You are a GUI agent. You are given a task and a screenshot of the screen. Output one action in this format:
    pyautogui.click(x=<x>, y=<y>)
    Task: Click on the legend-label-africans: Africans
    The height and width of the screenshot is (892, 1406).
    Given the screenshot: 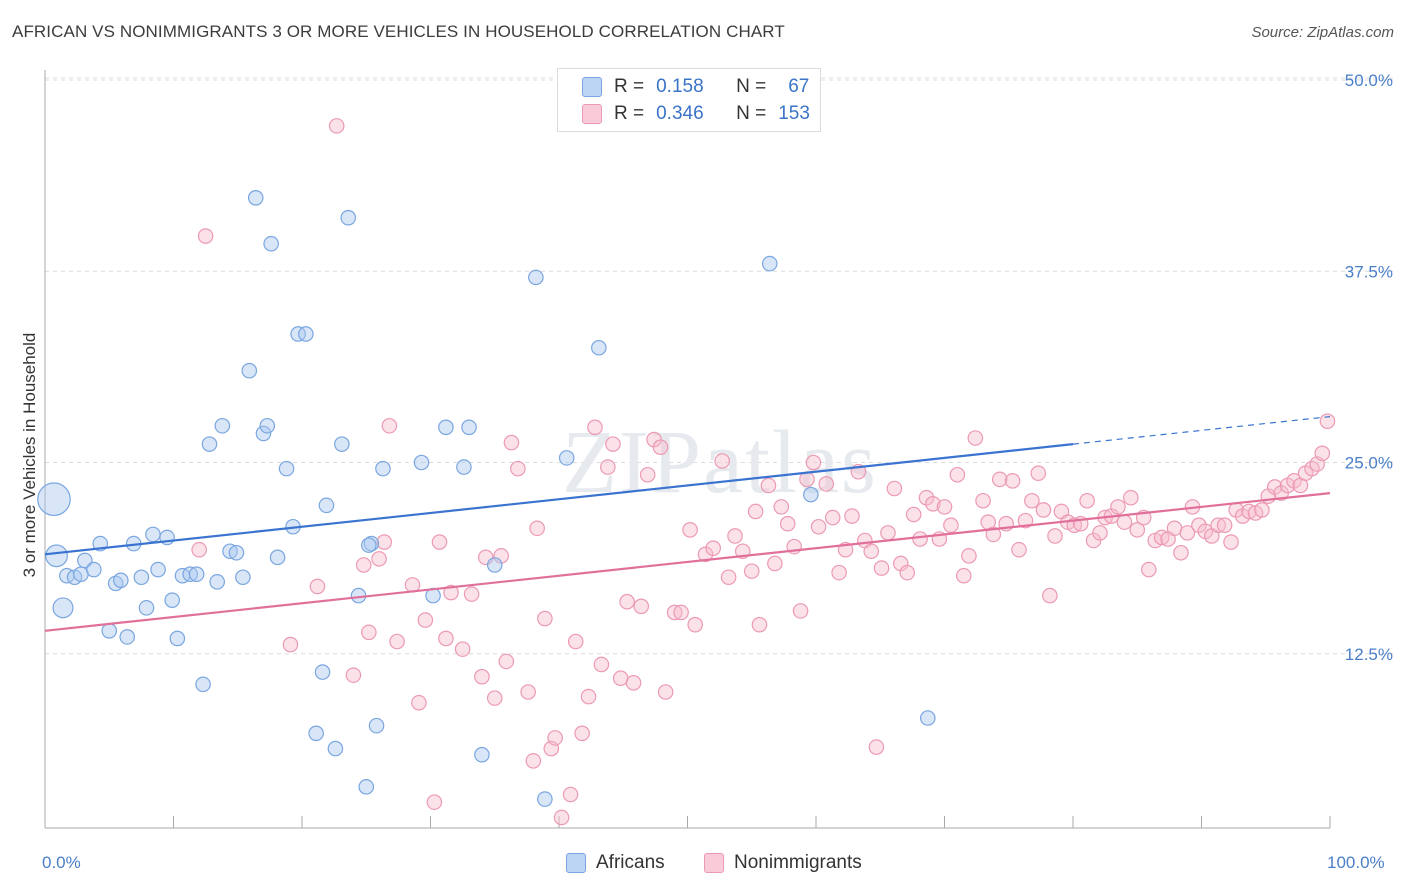 What is the action you would take?
    pyautogui.click(x=630, y=862)
    